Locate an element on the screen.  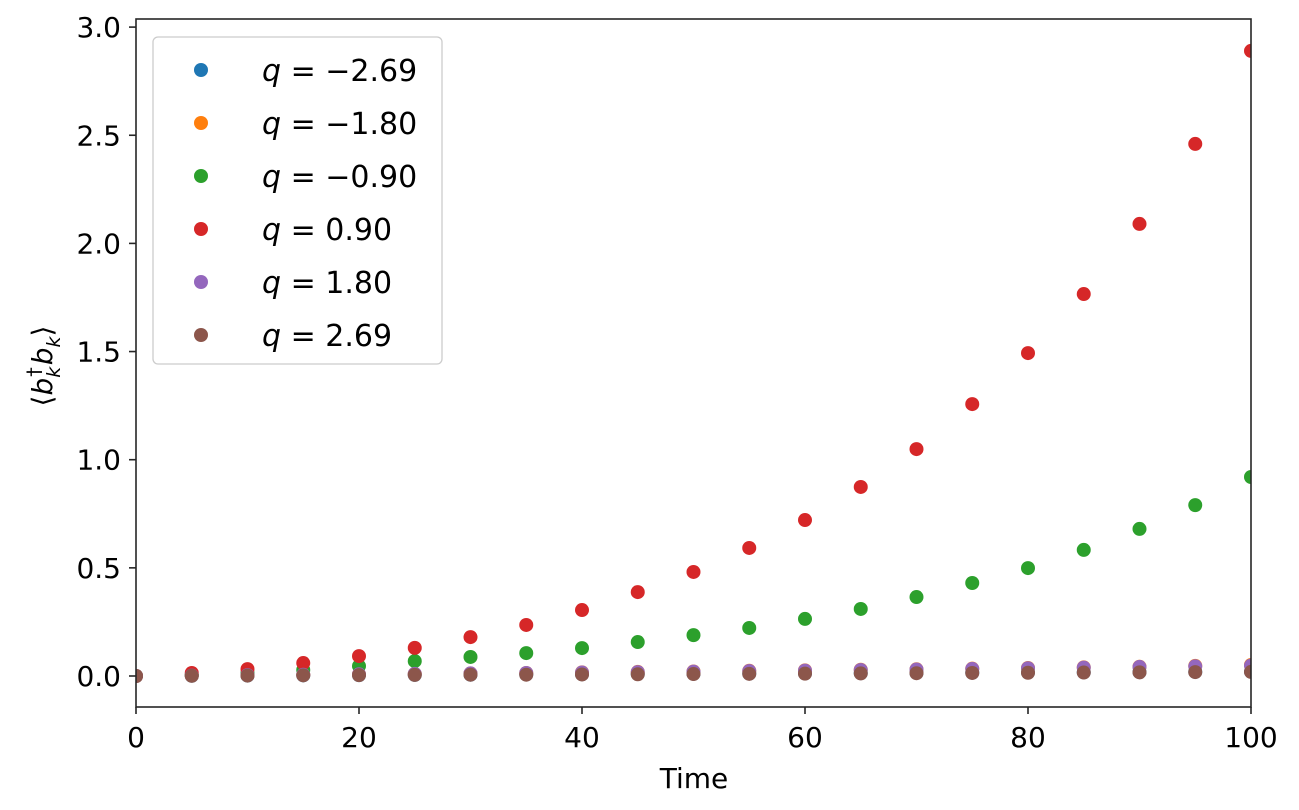
legend-item: q = 0.90 is located at coordinates (293, 230).